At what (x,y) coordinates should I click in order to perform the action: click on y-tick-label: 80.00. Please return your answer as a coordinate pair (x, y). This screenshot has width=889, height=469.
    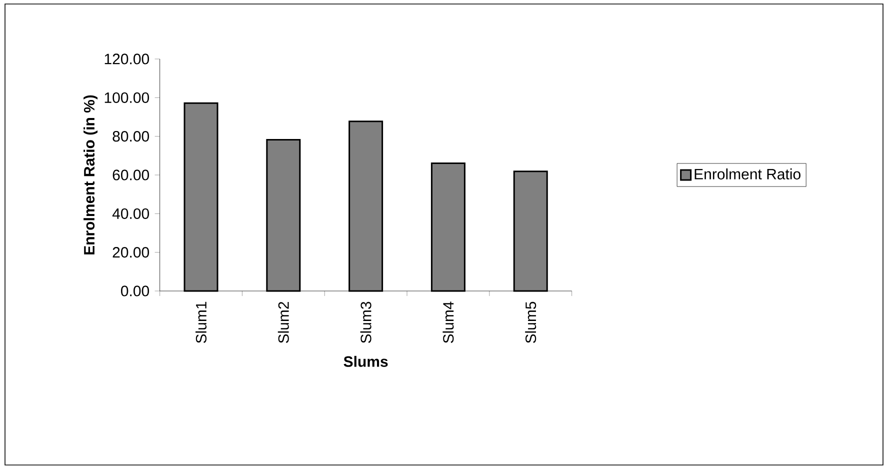
    Looking at the image, I should click on (131, 136).